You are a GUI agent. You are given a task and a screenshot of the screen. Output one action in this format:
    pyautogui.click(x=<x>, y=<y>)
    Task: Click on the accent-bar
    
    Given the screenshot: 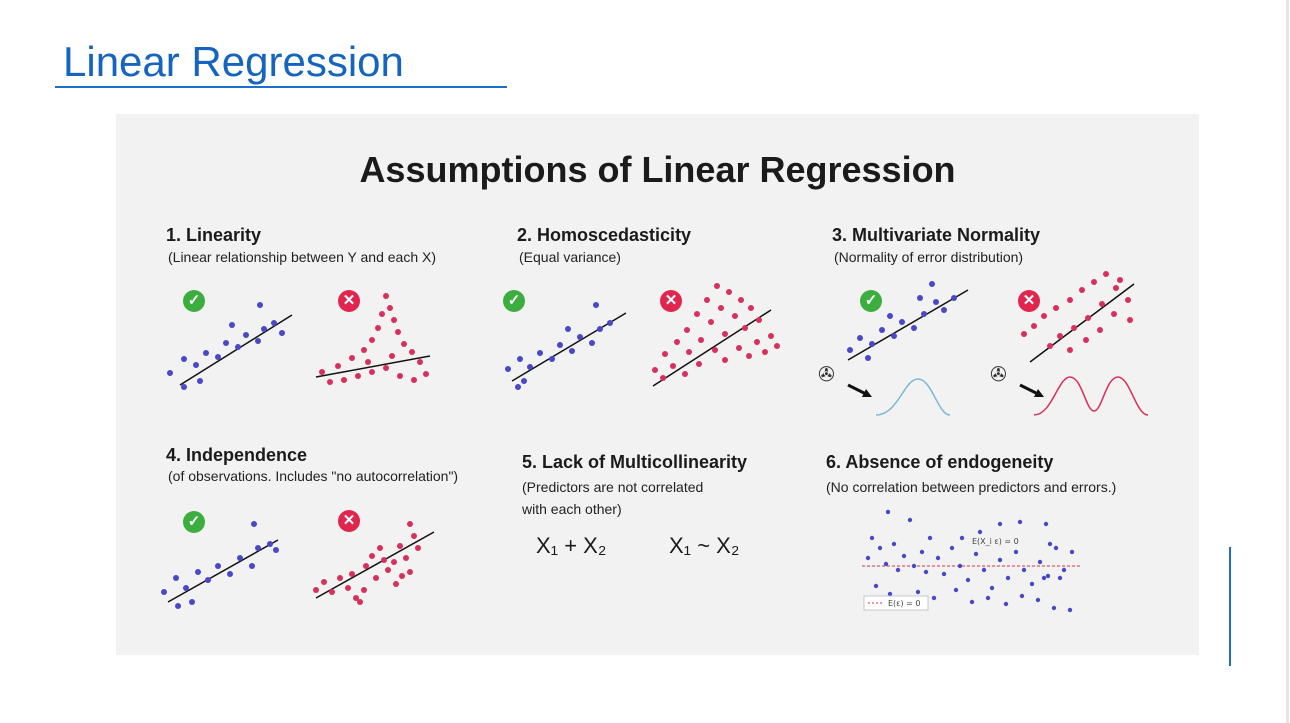 What is the action you would take?
    pyautogui.click(x=1230, y=606)
    